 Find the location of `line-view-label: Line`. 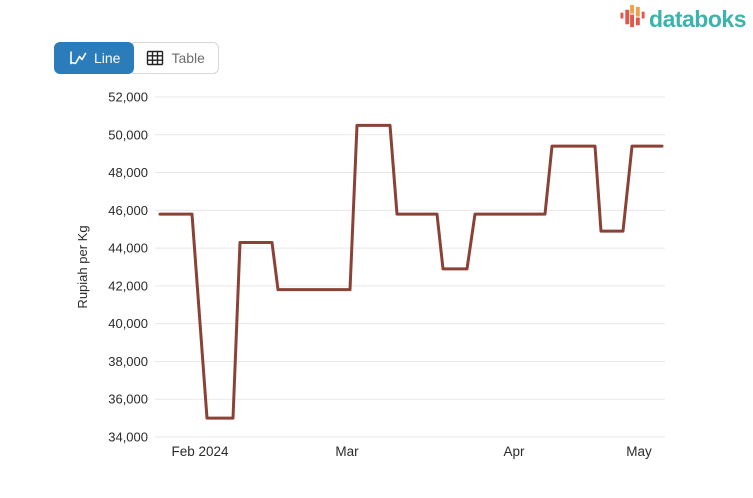

line-view-label: Line is located at coordinates (107, 58).